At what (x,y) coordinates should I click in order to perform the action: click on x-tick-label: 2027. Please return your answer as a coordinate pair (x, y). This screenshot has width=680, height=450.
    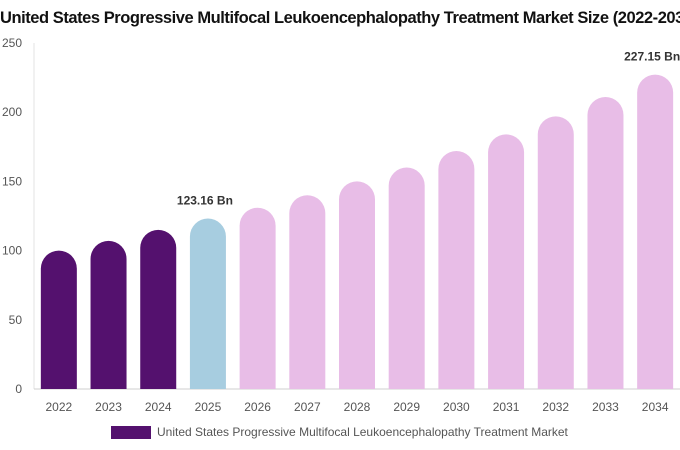
    Looking at the image, I should click on (307, 407).